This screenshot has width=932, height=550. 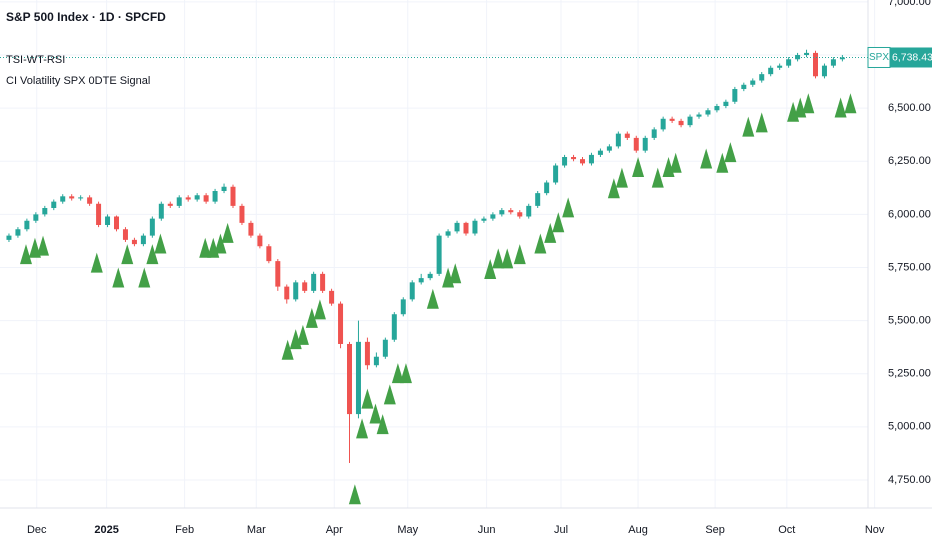 I want to click on y-tick-label: 5,000.00, so click(x=909, y=427).